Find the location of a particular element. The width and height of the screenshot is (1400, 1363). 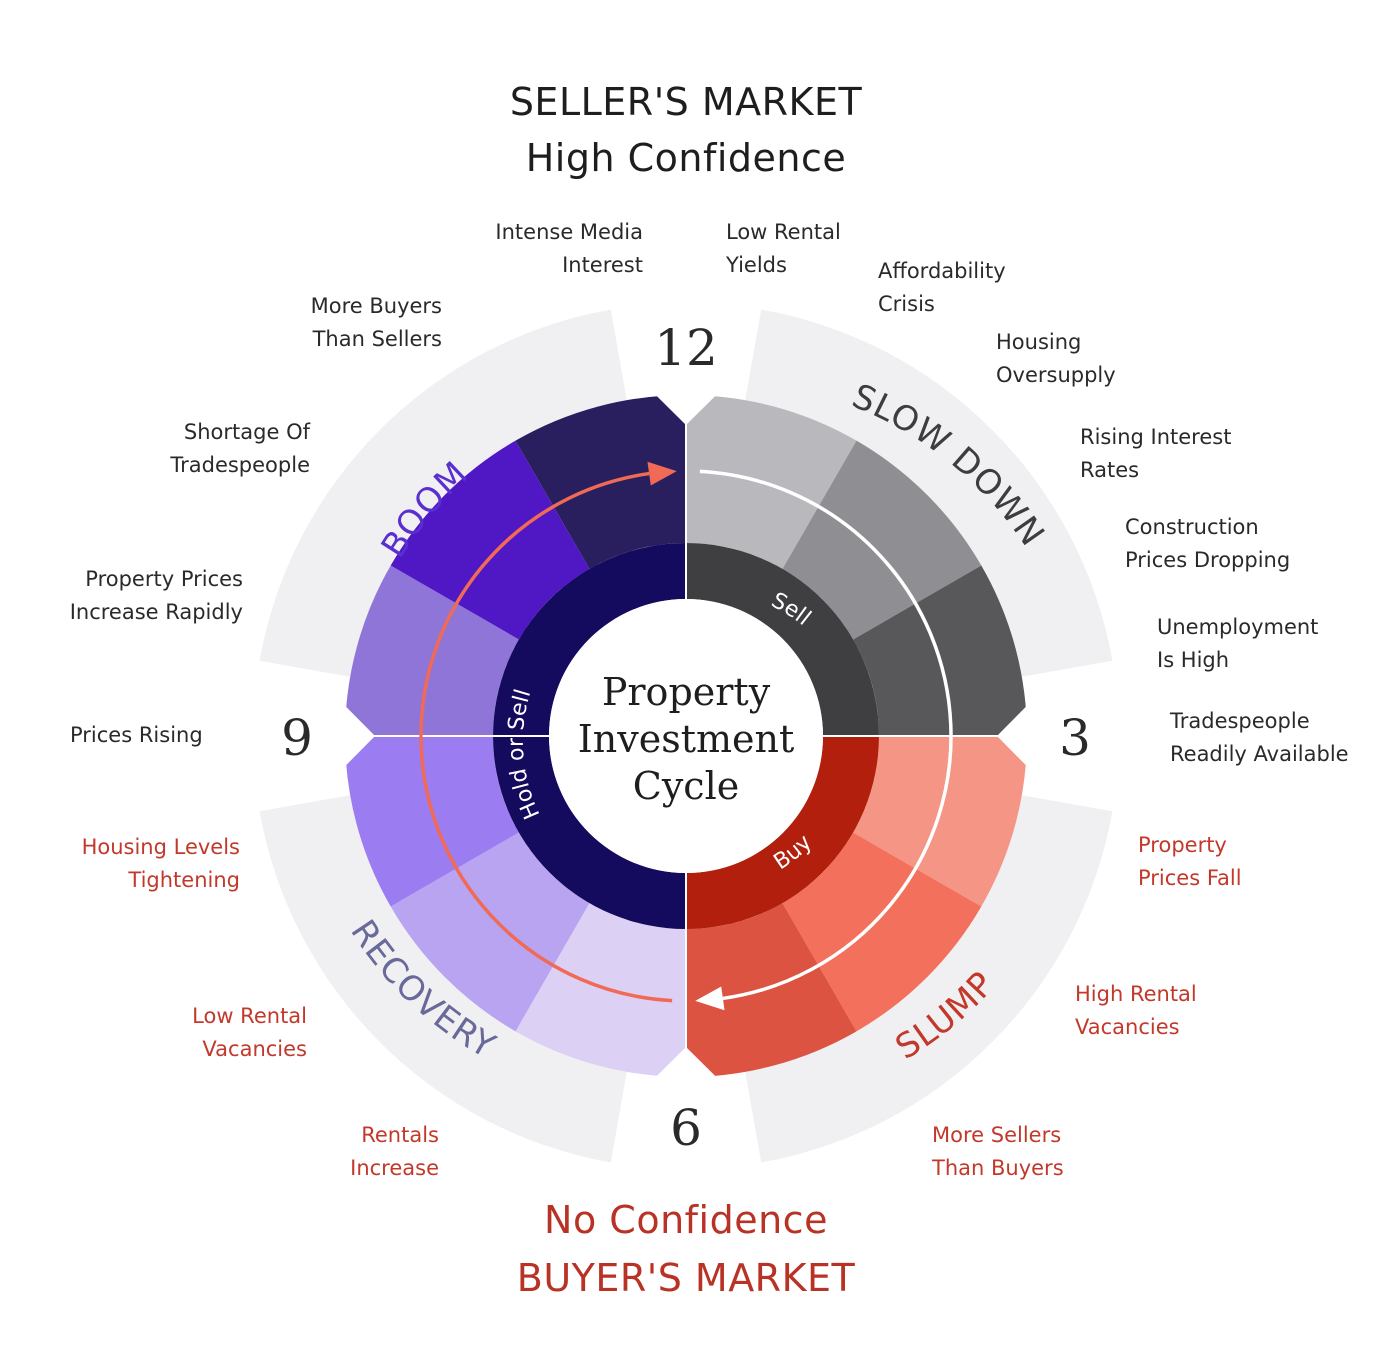

center-title-line3: Cycle is located at coordinates (686, 786).